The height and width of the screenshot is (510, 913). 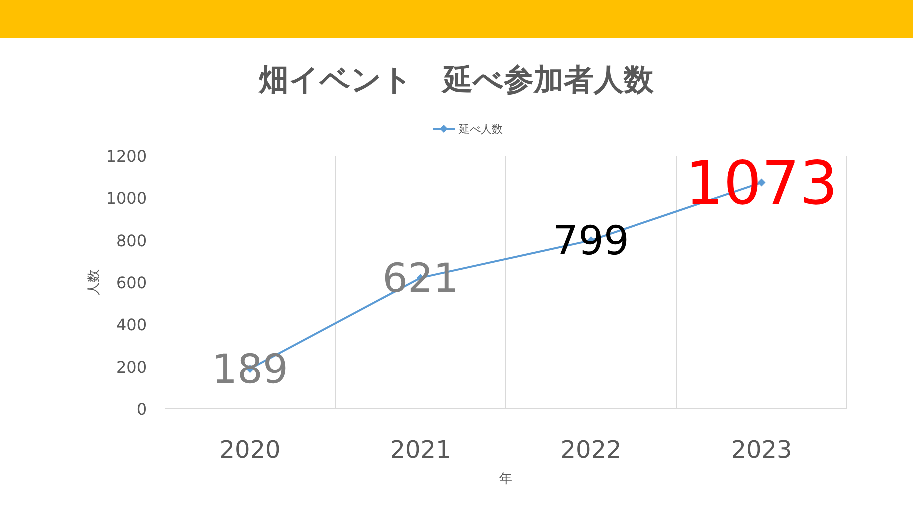 I want to click on x-tick-label: 2022, so click(x=591, y=450).